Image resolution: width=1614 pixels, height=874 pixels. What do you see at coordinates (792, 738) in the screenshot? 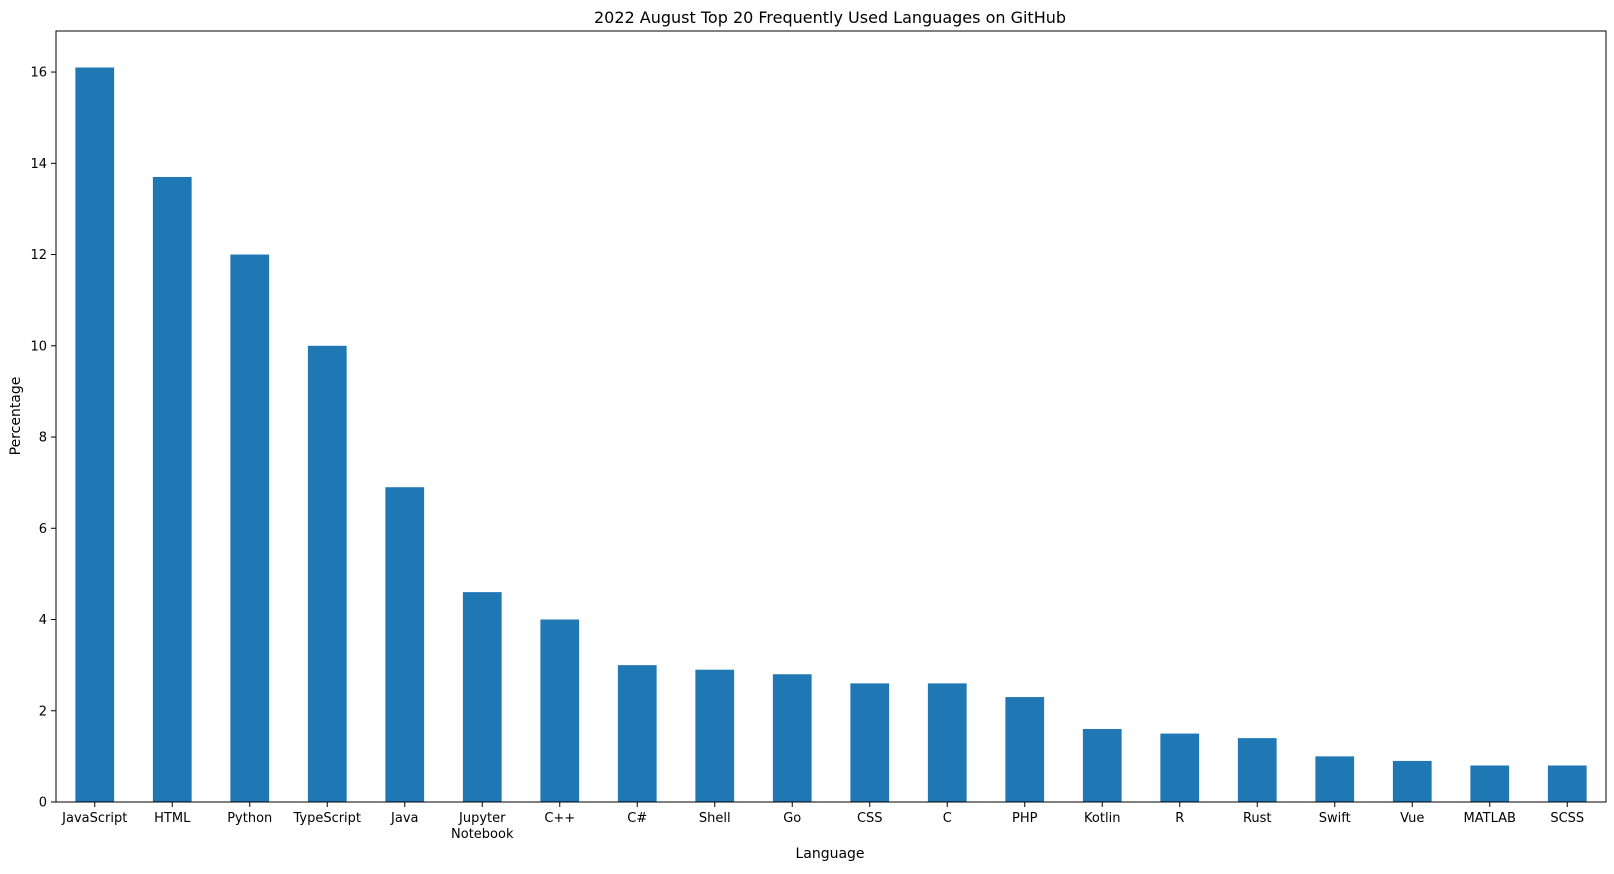
I see `bar-go` at bounding box center [792, 738].